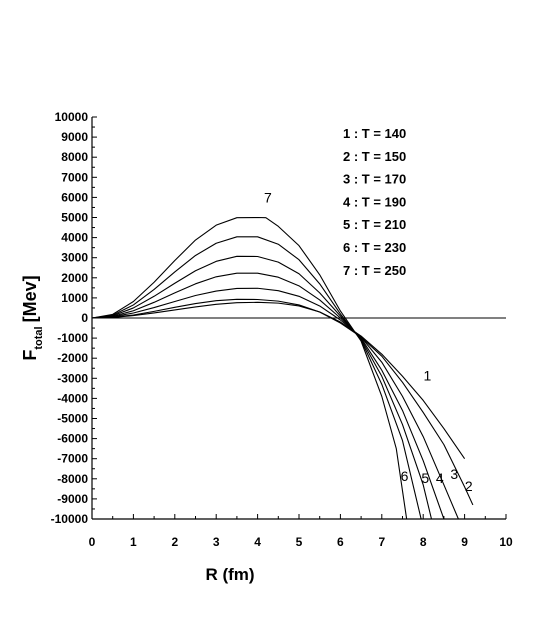 The height and width of the screenshot is (623, 554). I want to click on y-axis-title: Ftotal [Mev], so click(32, 317).